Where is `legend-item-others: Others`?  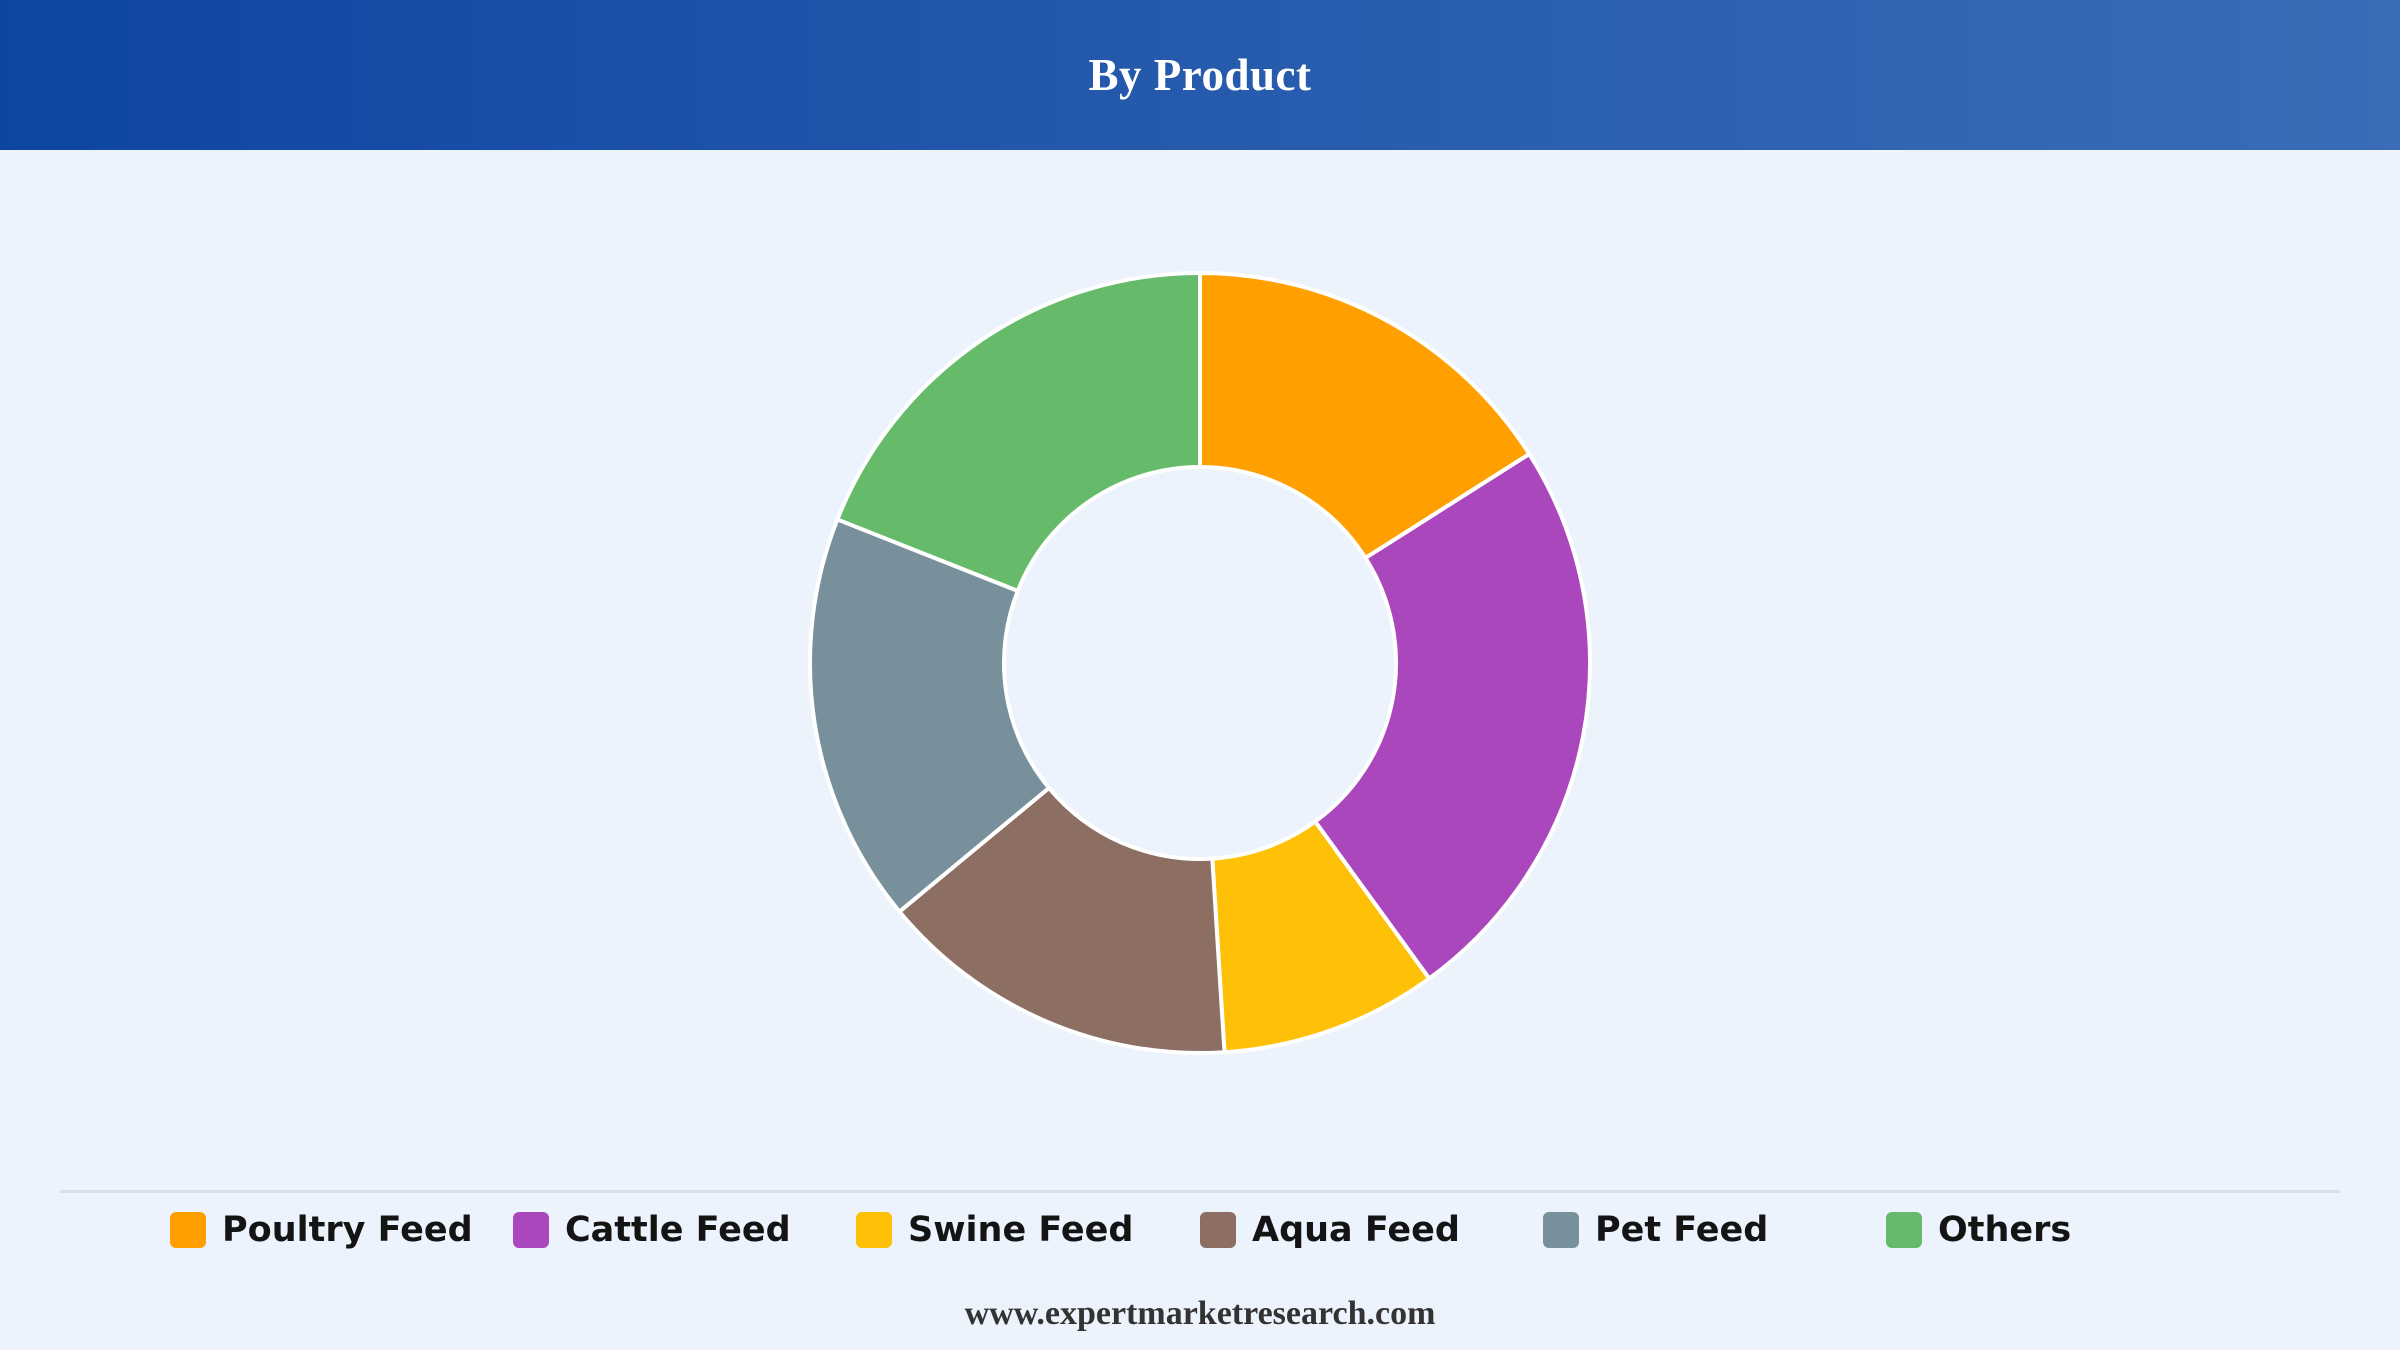
legend-item-others: Others is located at coordinates (1978, 1230).